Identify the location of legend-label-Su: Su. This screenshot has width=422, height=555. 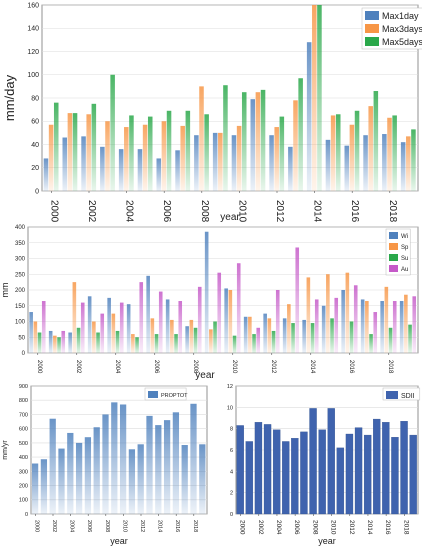
(404, 259).